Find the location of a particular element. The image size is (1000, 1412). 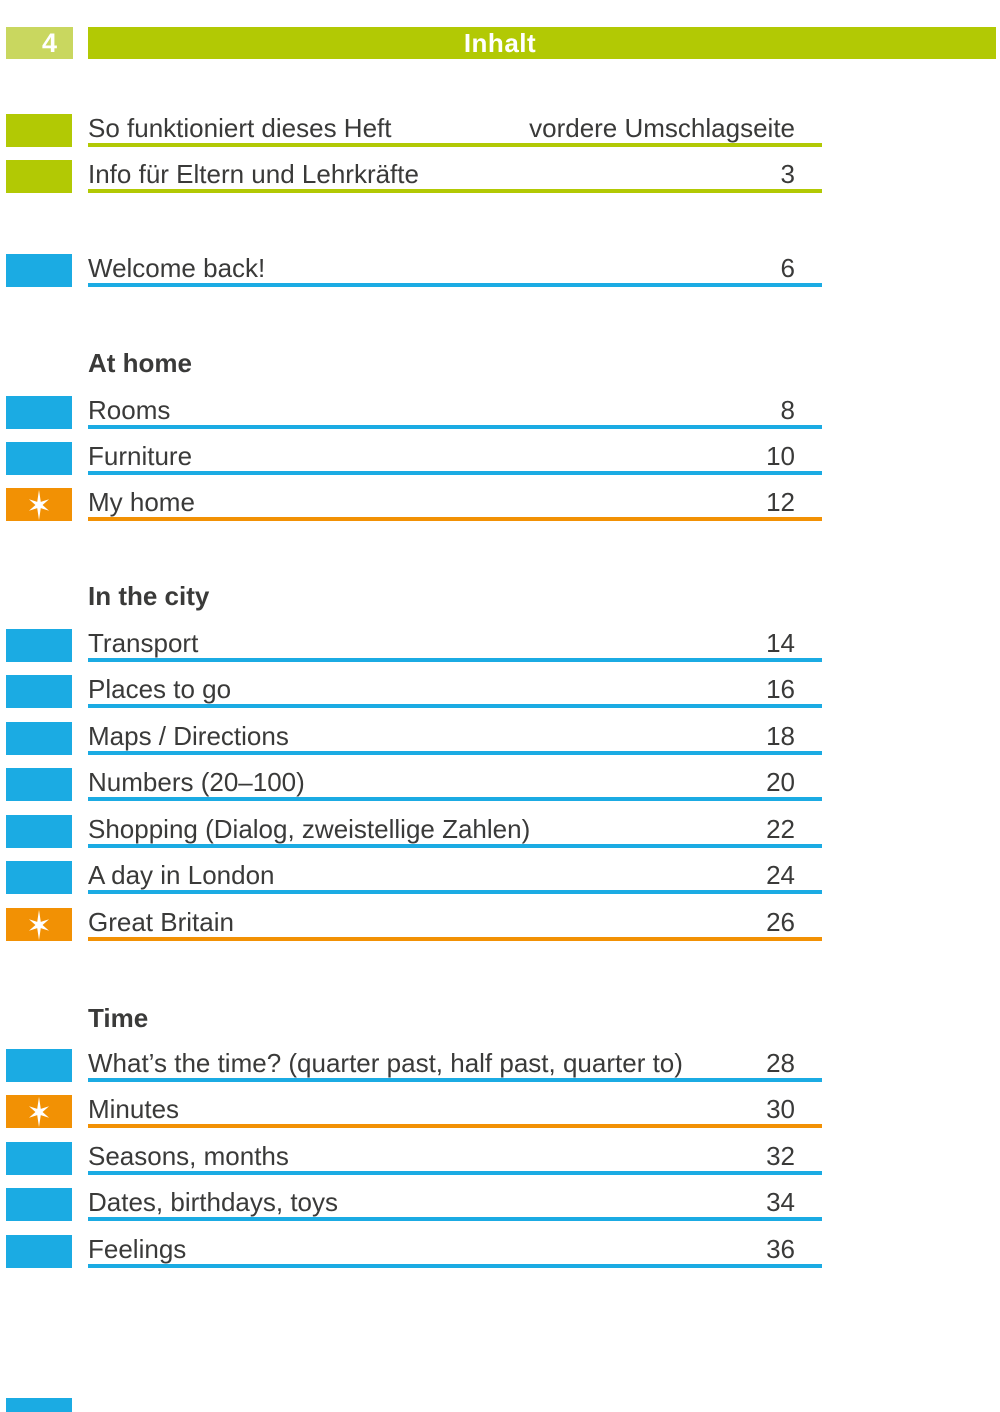

toc-page: 18 is located at coordinates (780, 736).